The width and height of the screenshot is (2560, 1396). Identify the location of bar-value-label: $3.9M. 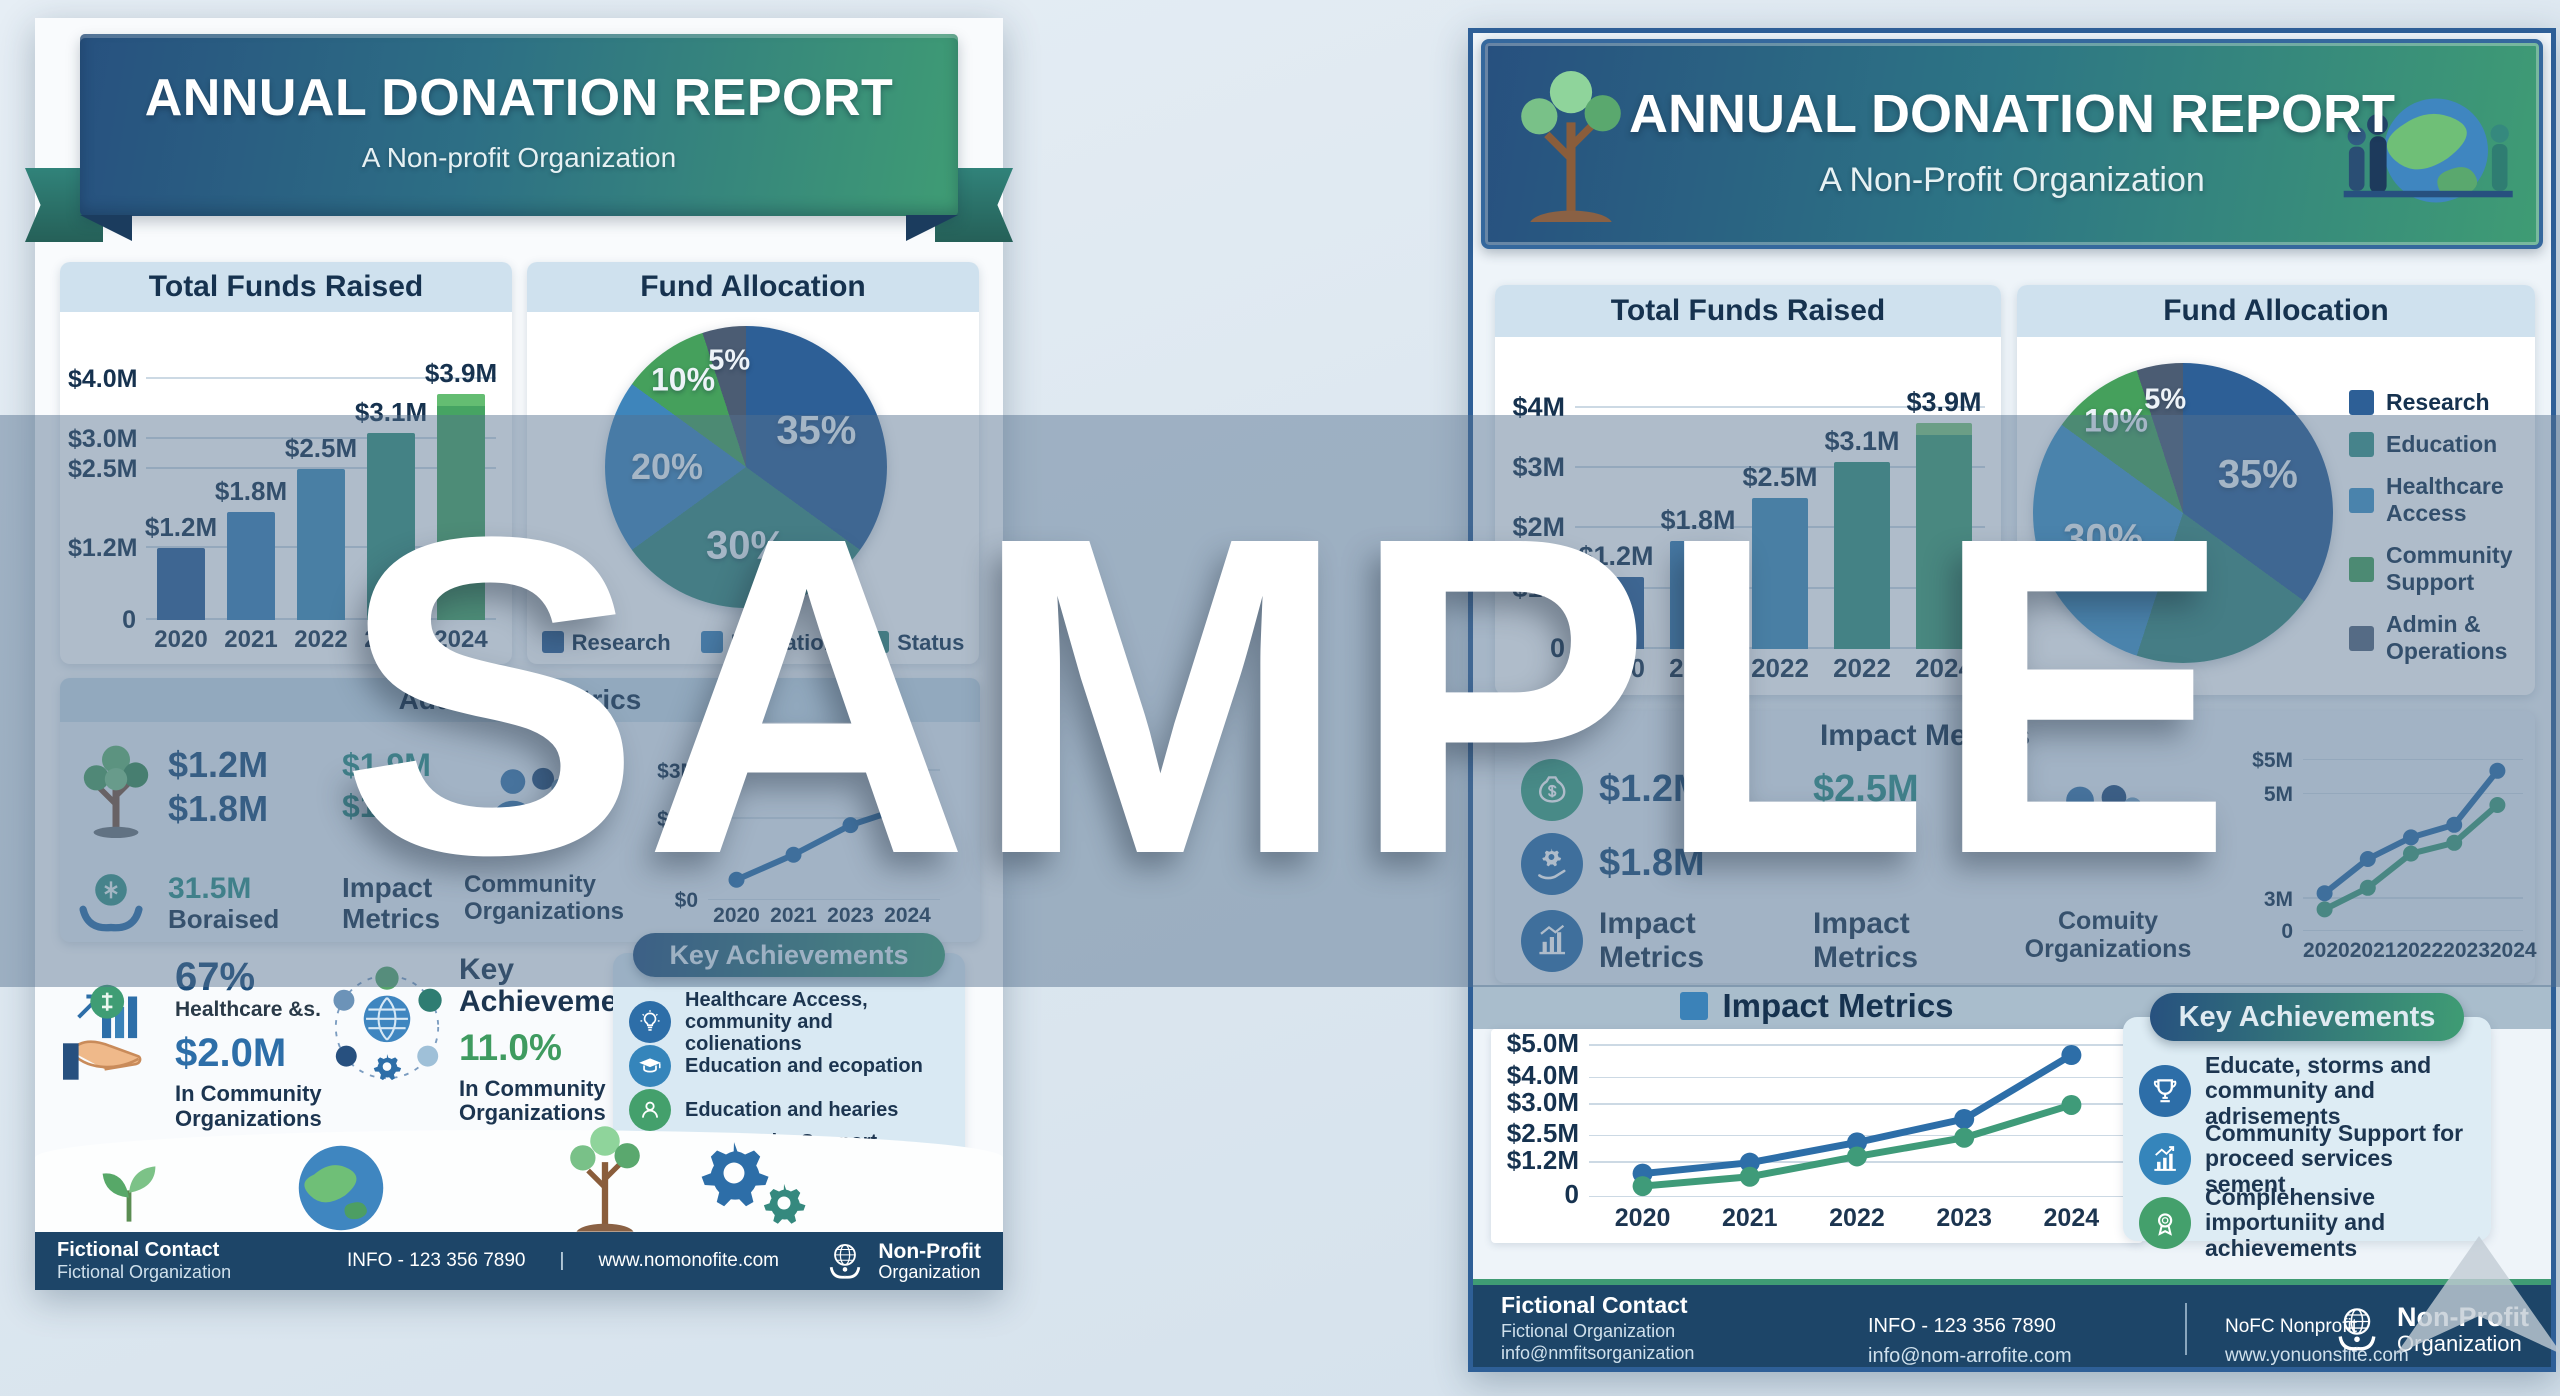
(461, 373).